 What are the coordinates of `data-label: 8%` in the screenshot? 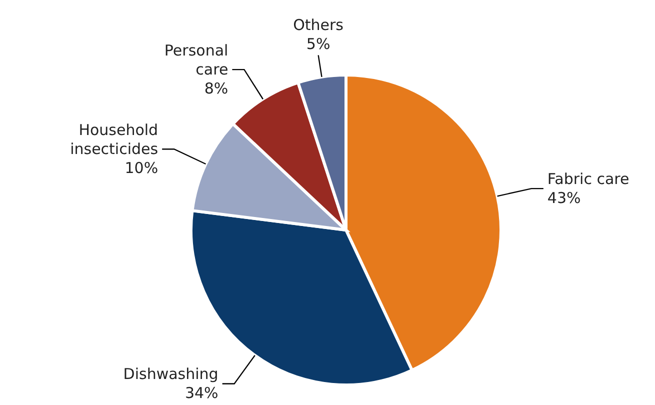 It's located at (216, 89).